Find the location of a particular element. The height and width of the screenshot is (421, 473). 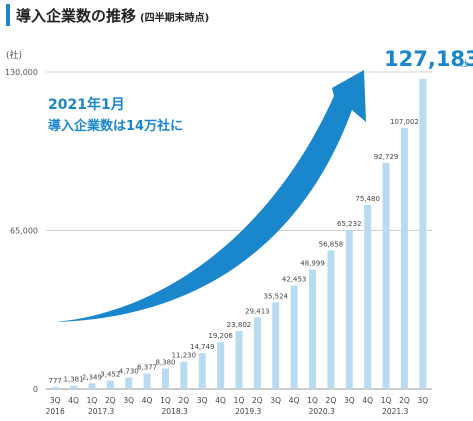

y-tick-label: 130,000 is located at coordinates (21, 72).